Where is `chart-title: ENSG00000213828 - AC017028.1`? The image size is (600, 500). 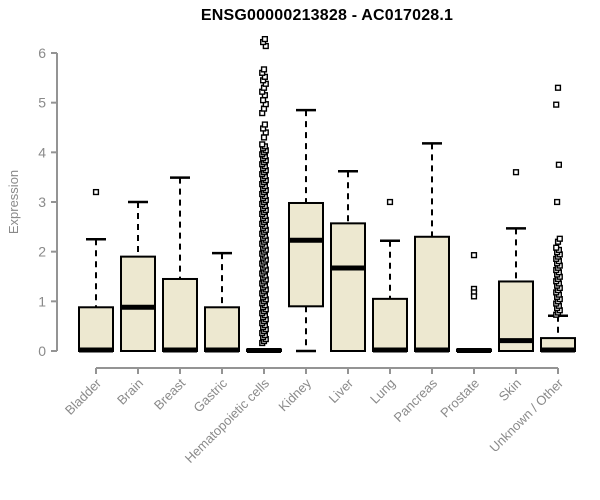
chart-title: ENSG00000213828 - AC017028.1 is located at coordinates (327, 15).